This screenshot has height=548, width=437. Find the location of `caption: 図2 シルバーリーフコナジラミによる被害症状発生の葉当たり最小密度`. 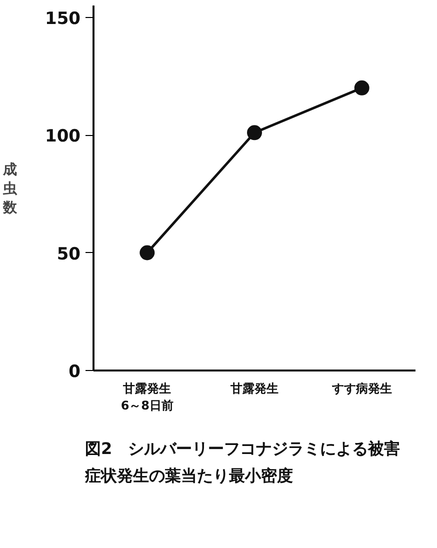

caption: 図2 シルバーリーフコナジラミによる被害症状発生の葉当たり最小密度 is located at coordinates (243, 463).